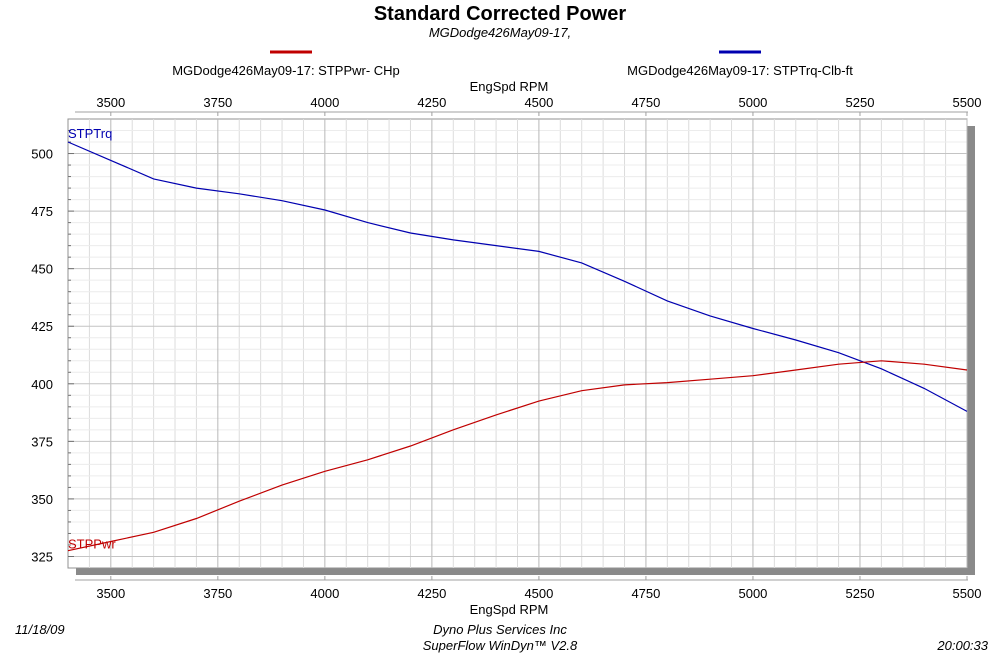  Describe the element at coordinates (967, 102) in the screenshot. I see `x-tick-label-top: 5500` at that location.